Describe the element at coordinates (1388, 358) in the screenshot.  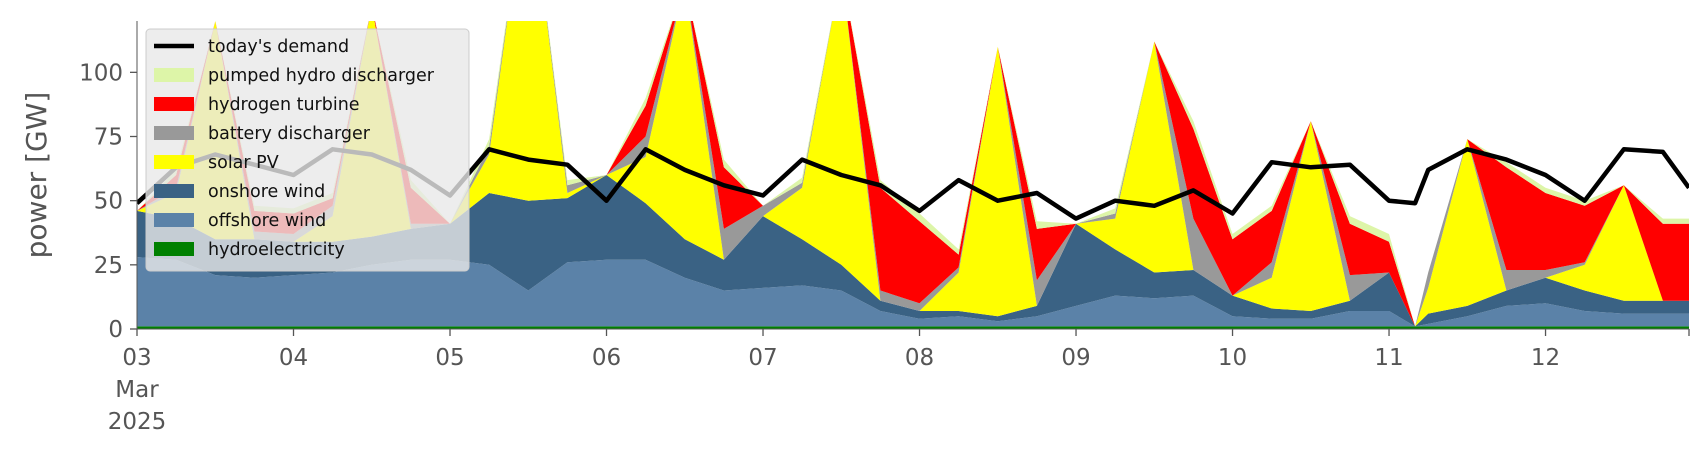
I see `x-tick-label: 11` at that location.